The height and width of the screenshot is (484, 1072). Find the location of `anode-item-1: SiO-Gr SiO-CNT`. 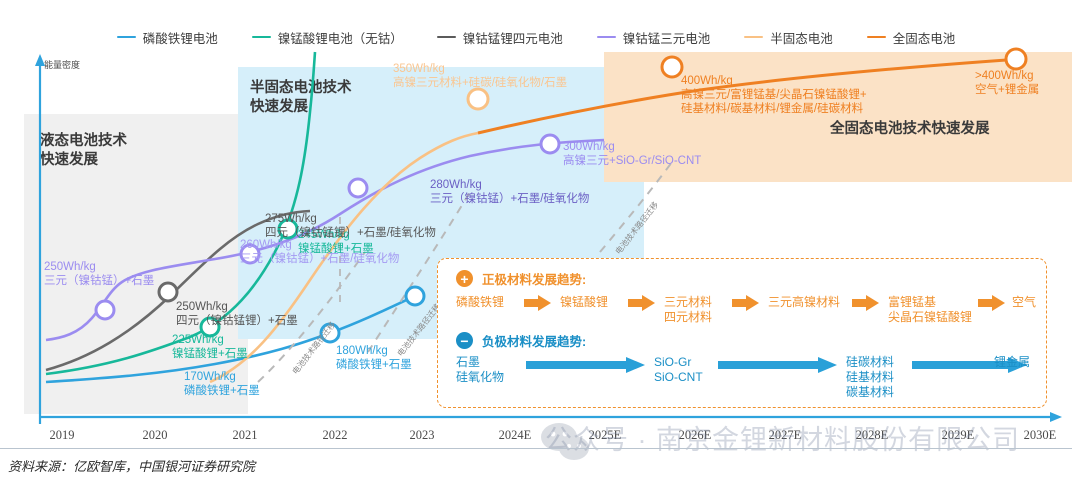

anode-item-1: SiO-Gr SiO-CNT is located at coordinates (678, 369).